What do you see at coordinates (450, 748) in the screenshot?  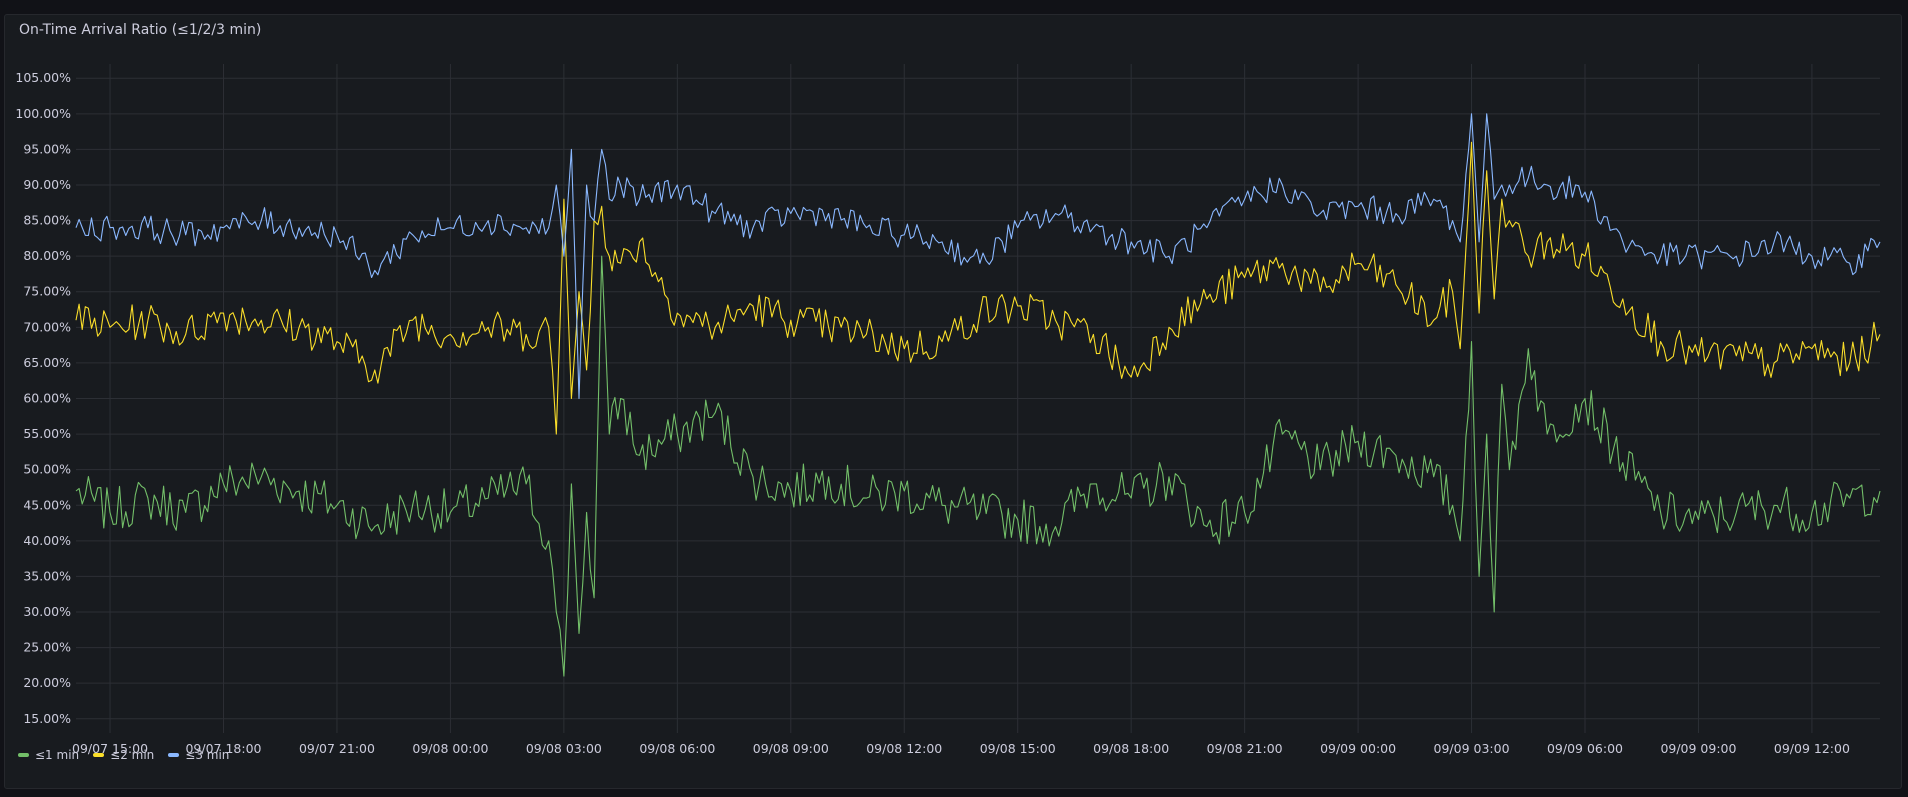 I see `x-tick-label: 09/08 00:00` at bounding box center [450, 748].